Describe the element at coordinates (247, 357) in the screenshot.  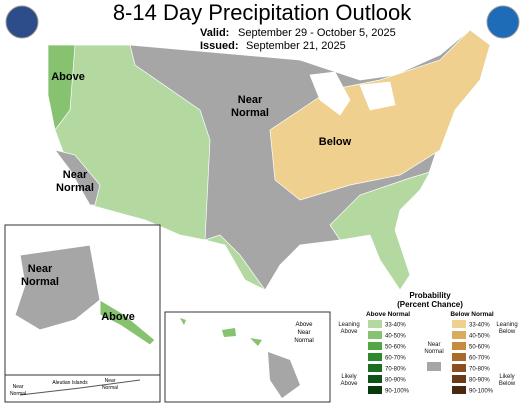
I see `hawaii-inset` at that location.